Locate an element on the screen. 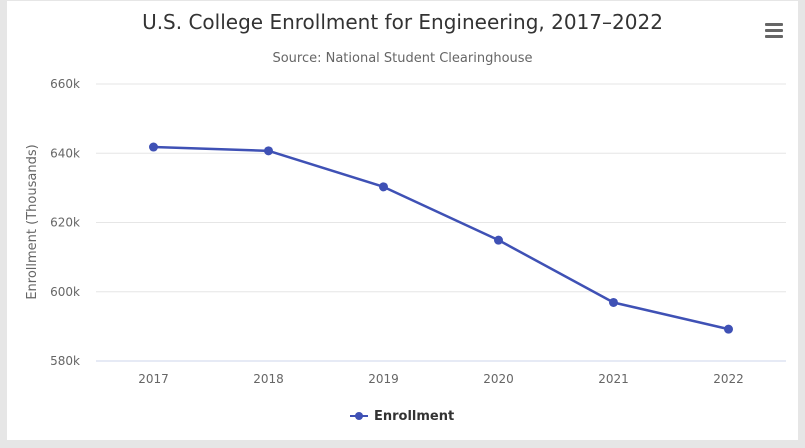 This screenshot has width=805, height=448. x-tick-label: 2017 is located at coordinates (153, 379).